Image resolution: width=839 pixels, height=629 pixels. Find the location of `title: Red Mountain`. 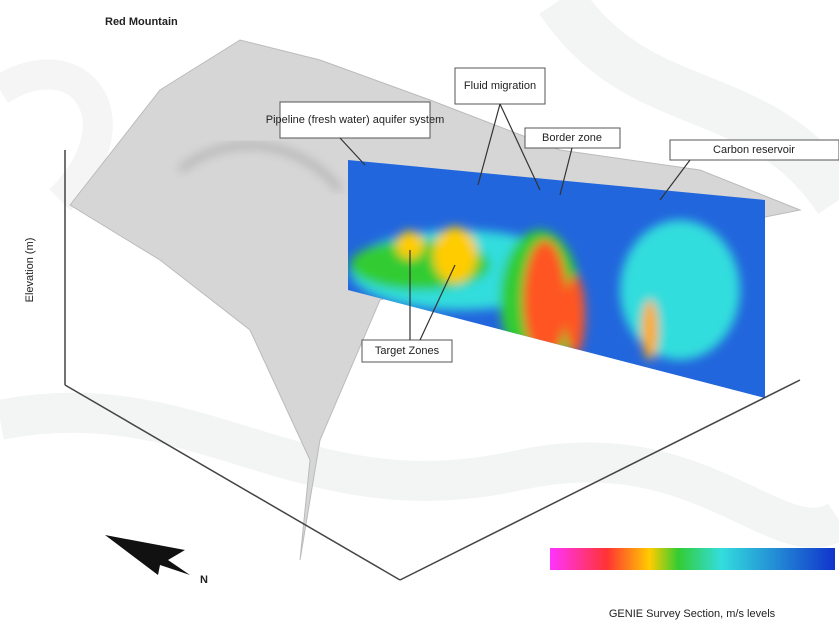

title: Red Mountain is located at coordinates (141, 22).